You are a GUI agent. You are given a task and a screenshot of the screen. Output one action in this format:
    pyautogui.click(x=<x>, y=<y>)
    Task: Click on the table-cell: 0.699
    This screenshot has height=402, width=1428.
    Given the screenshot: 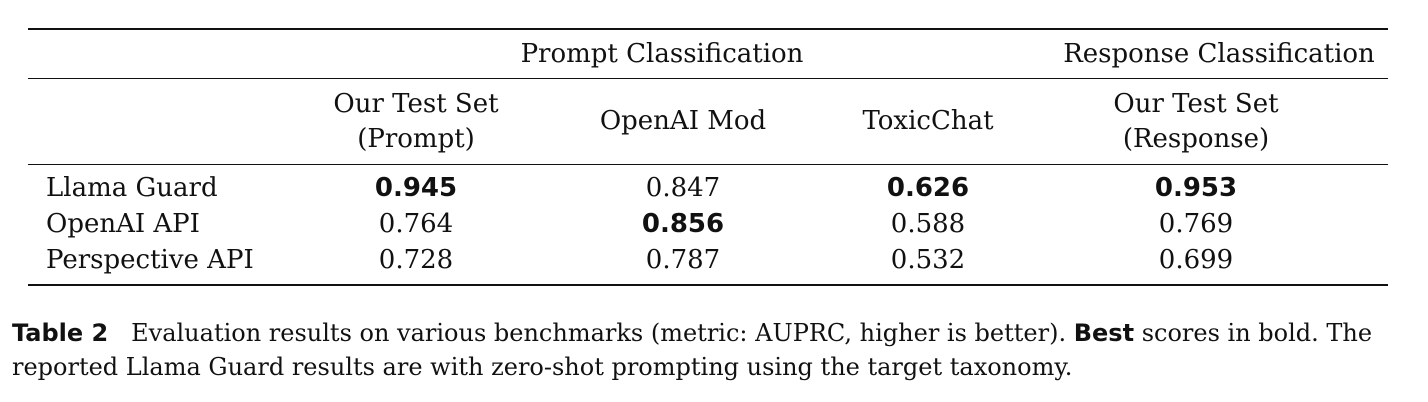 What is the action you would take?
    pyautogui.click(x=1196, y=260)
    